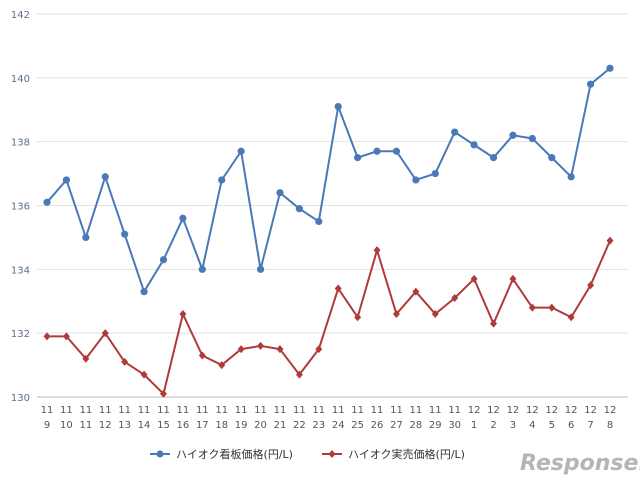 The height and width of the screenshot is (479, 640). I want to click on x-tick-label: 19, so click(241, 425).